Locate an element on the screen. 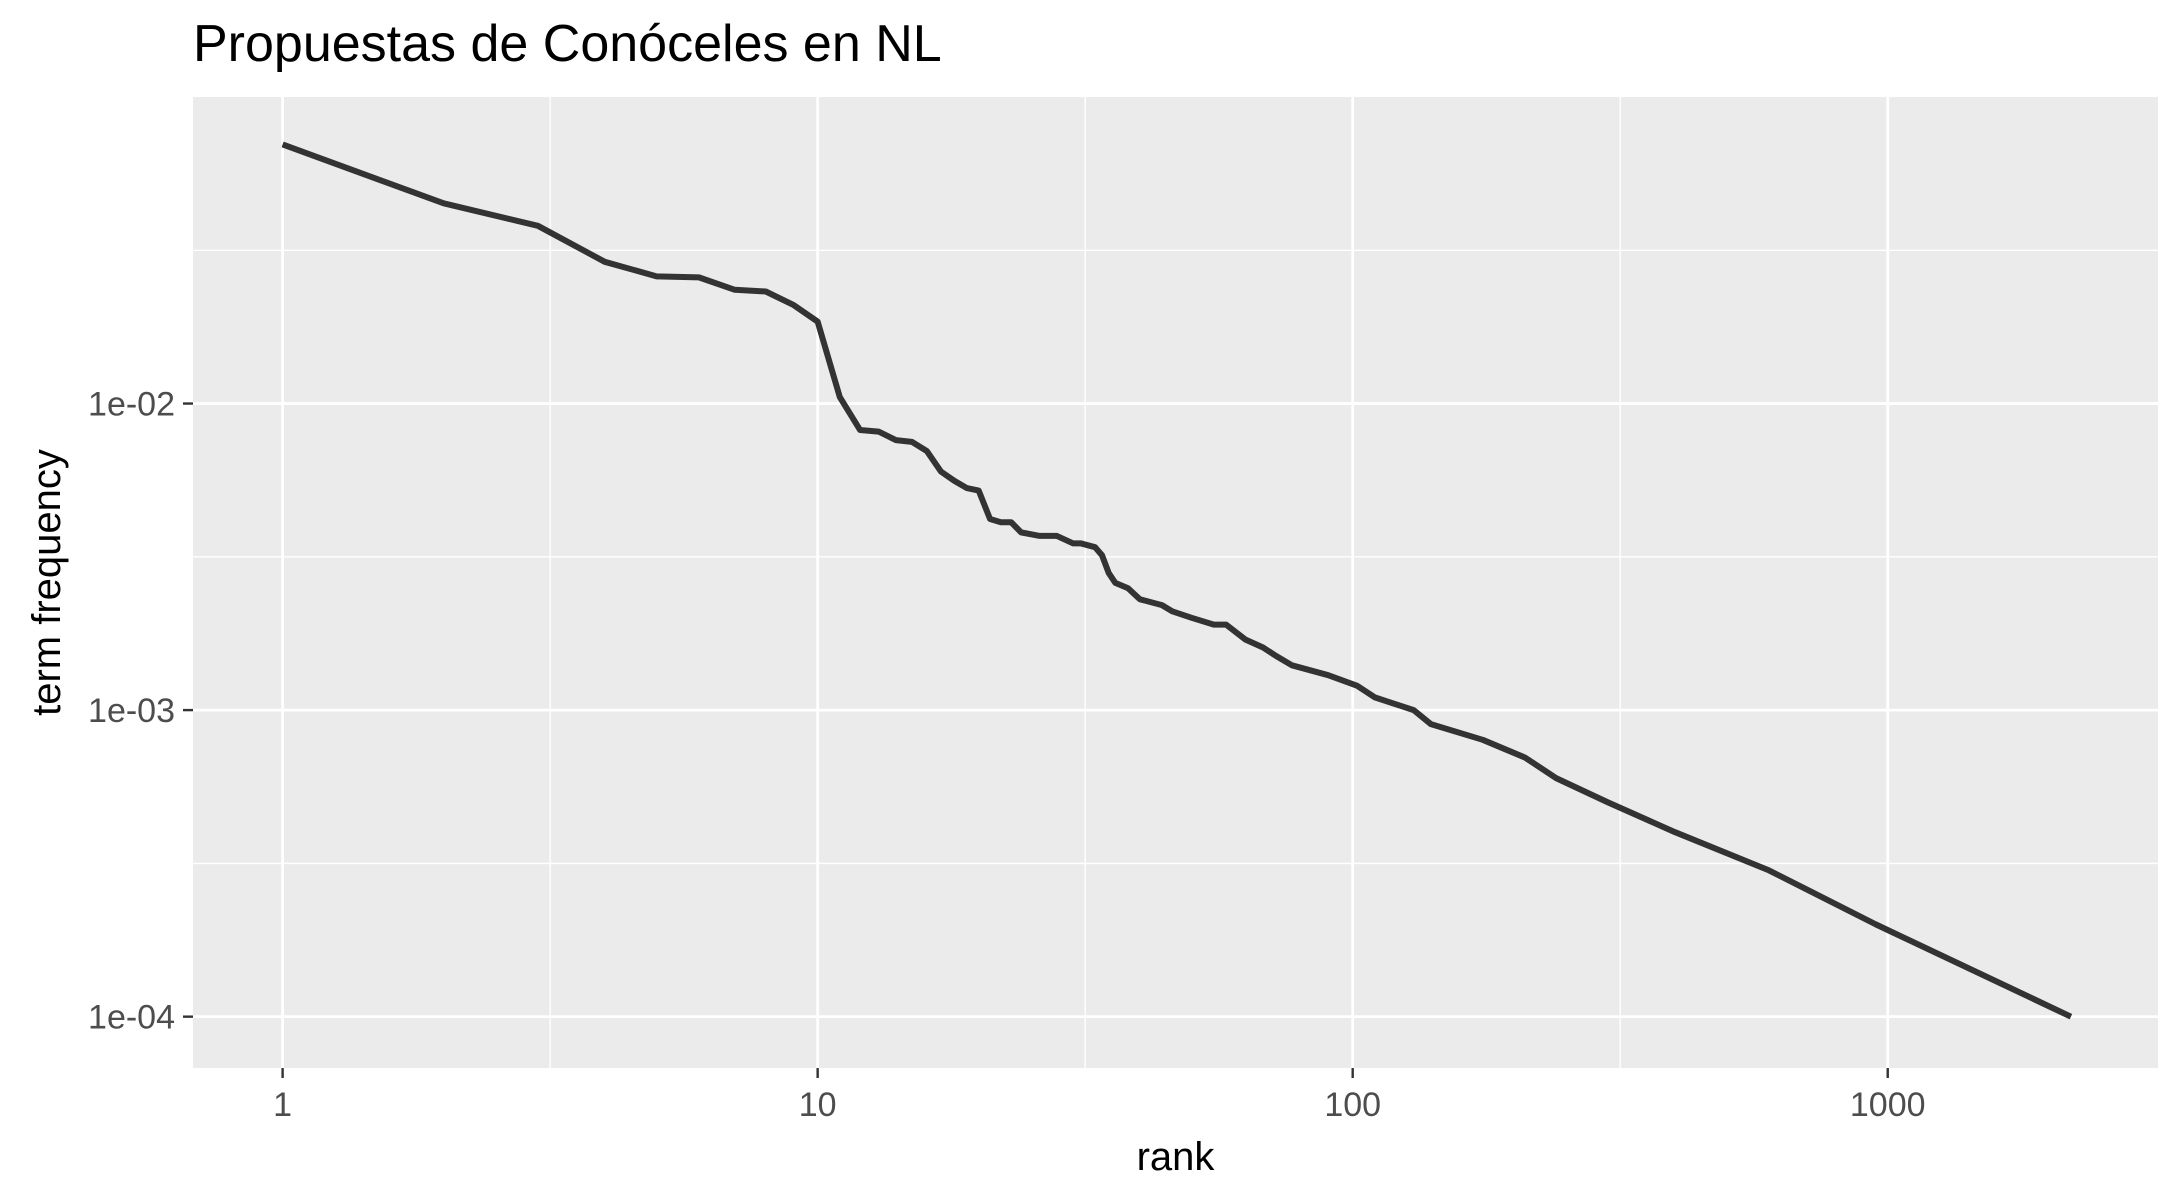  x-tick-label: 10 is located at coordinates (818, 1105).